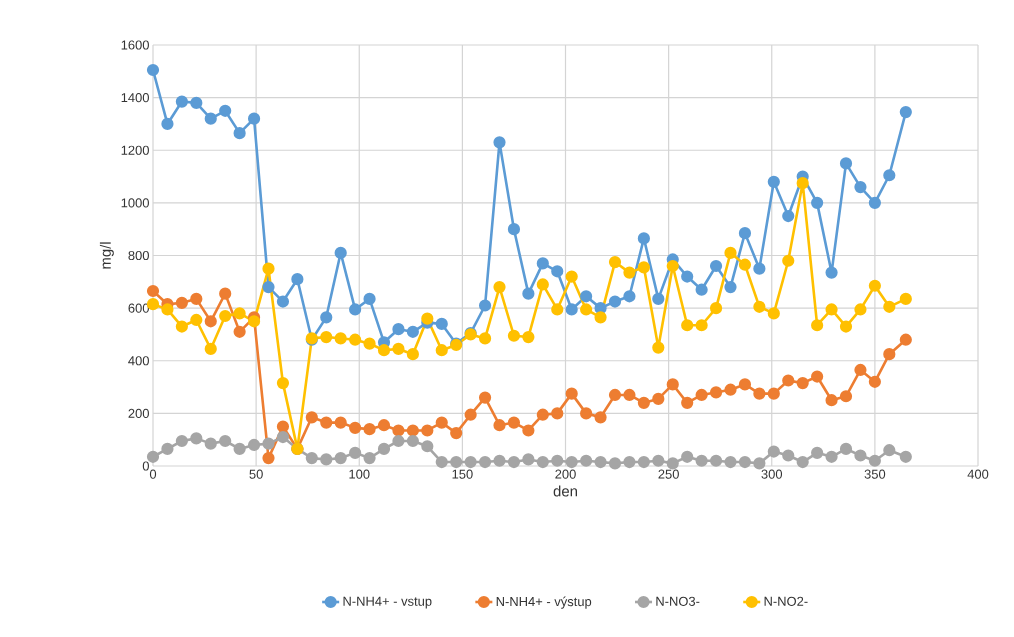  I want to click on x-tick-label: 400, so click(978, 474).